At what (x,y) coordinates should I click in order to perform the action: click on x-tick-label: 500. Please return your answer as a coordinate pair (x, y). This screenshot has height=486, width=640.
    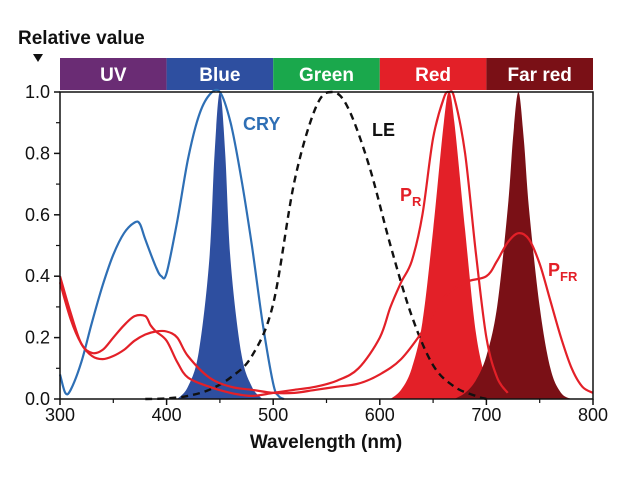
    Looking at the image, I should click on (273, 415).